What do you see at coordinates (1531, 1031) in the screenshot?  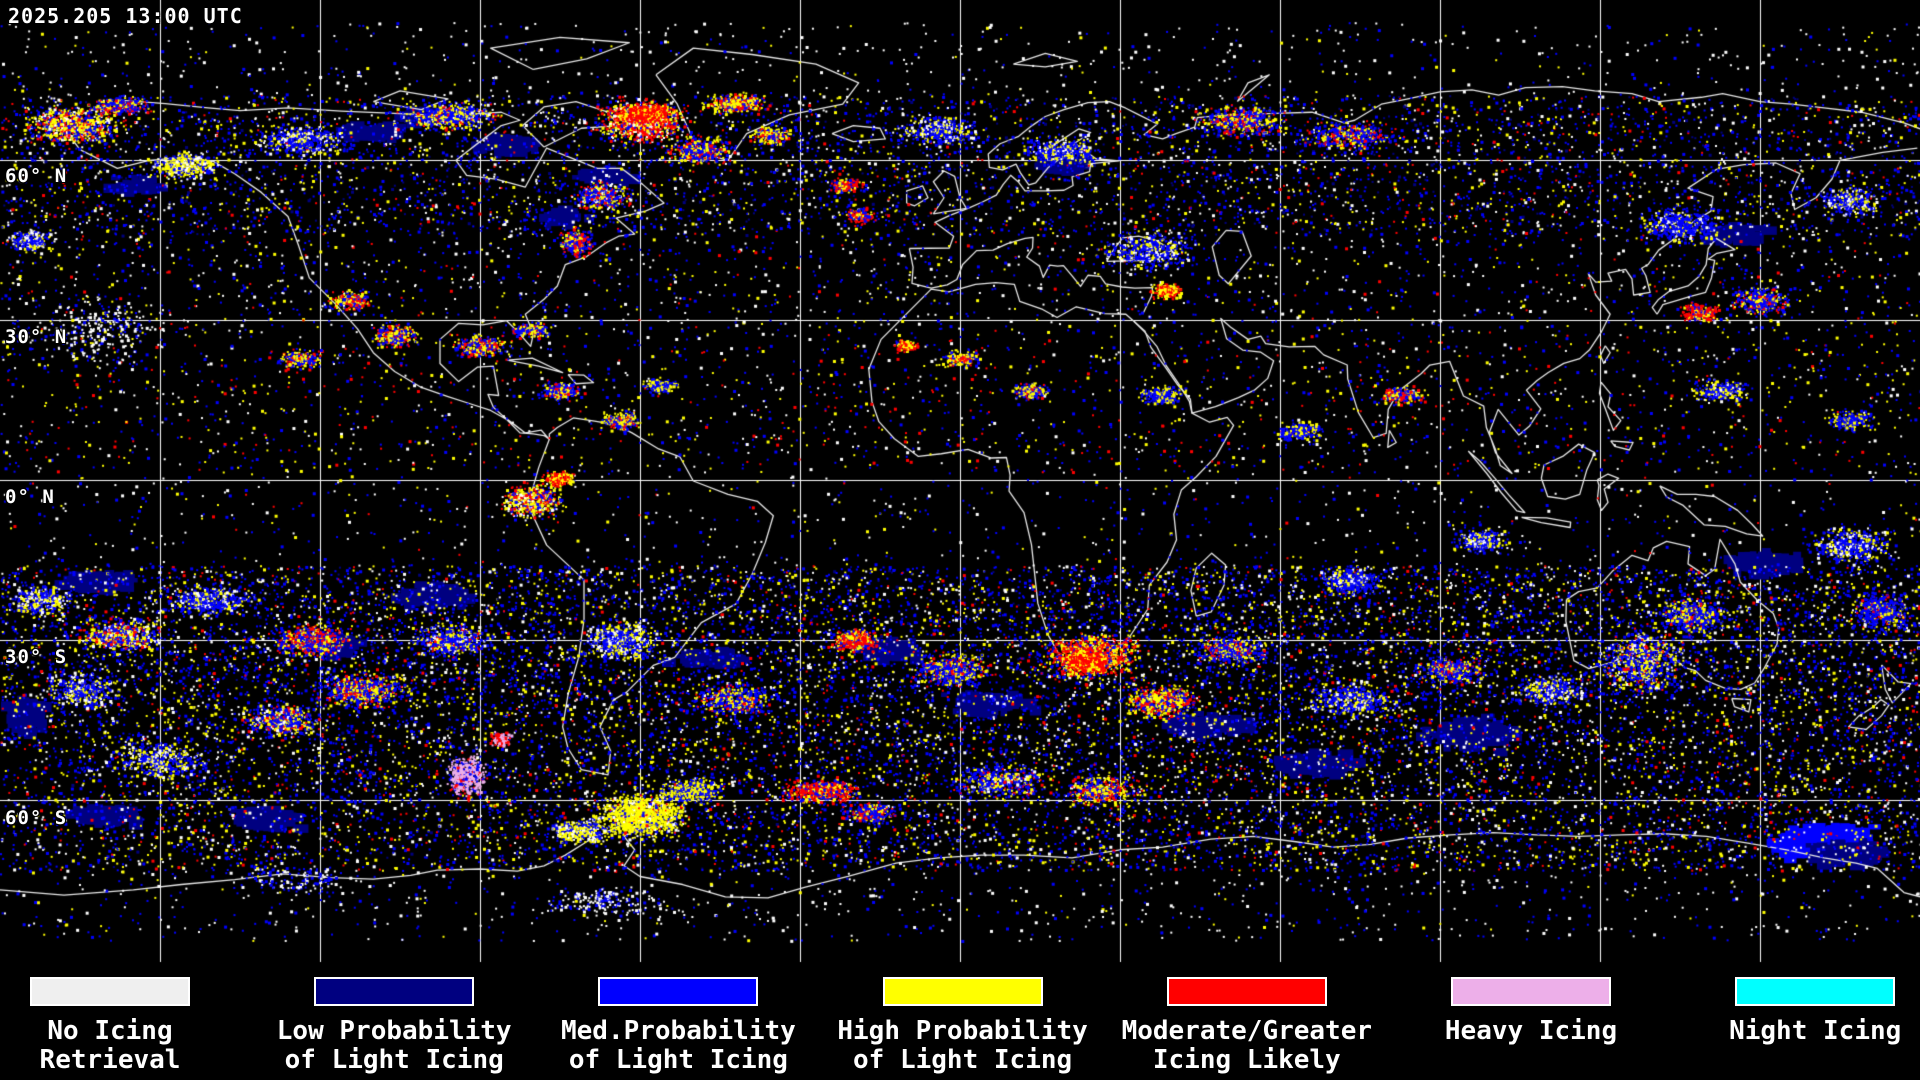 I see `legend-label: Heavy Icing` at bounding box center [1531, 1031].